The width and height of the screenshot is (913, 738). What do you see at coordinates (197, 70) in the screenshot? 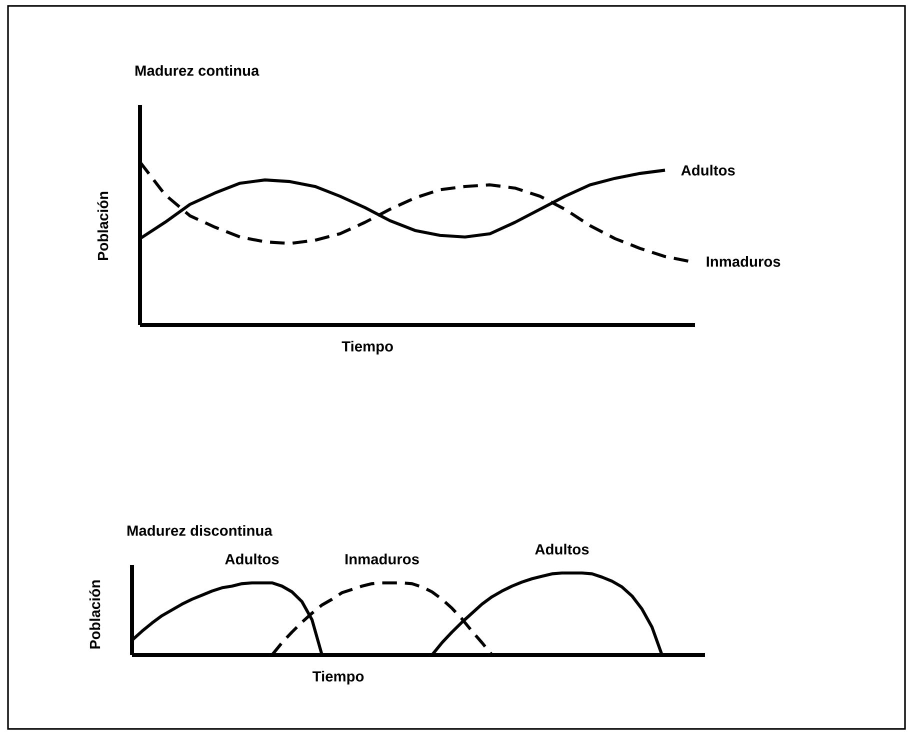
I see `chart-title: Madurez continua` at bounding box center [197, 70].